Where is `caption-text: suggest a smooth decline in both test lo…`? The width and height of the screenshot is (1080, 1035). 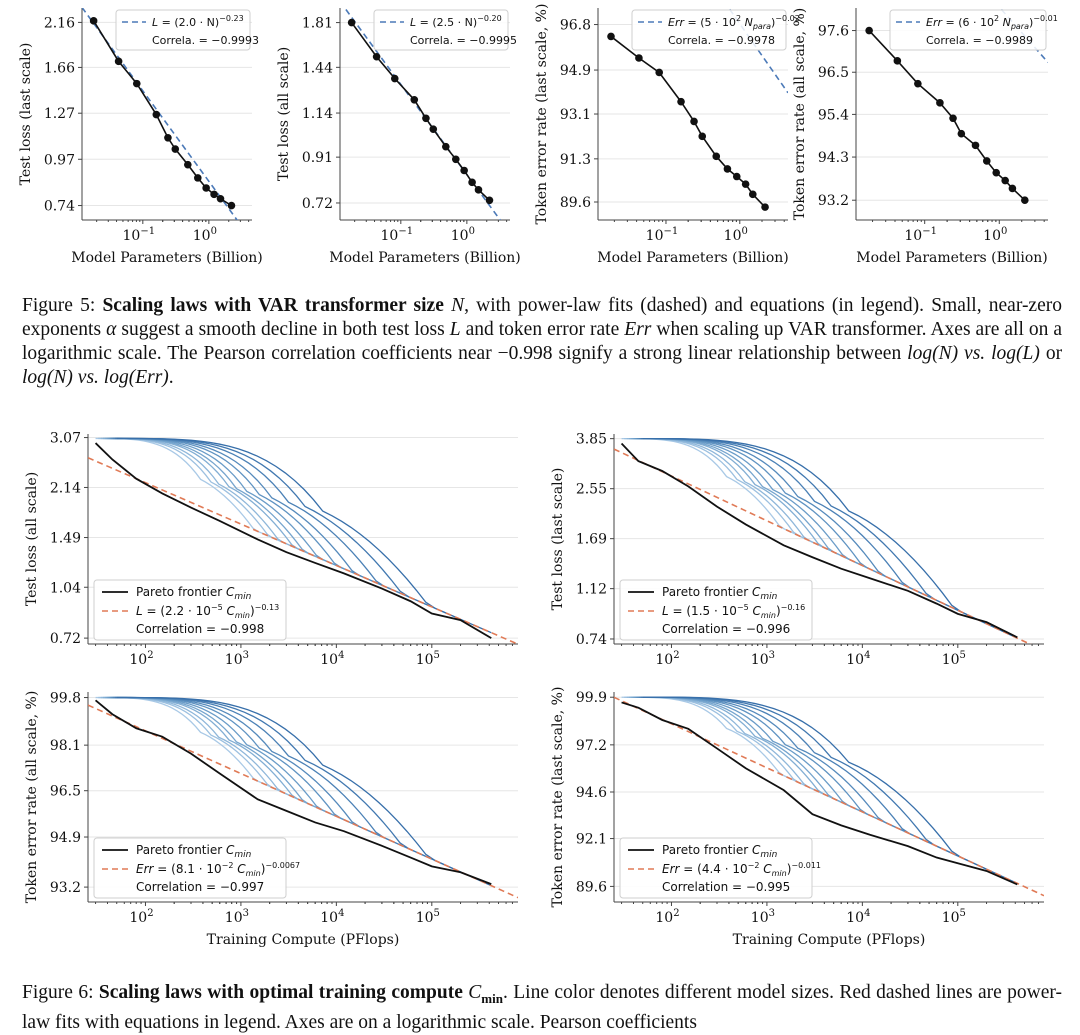
caption-text: suggest a smooth decline in both test lo… is located at coordinates (283, 329).